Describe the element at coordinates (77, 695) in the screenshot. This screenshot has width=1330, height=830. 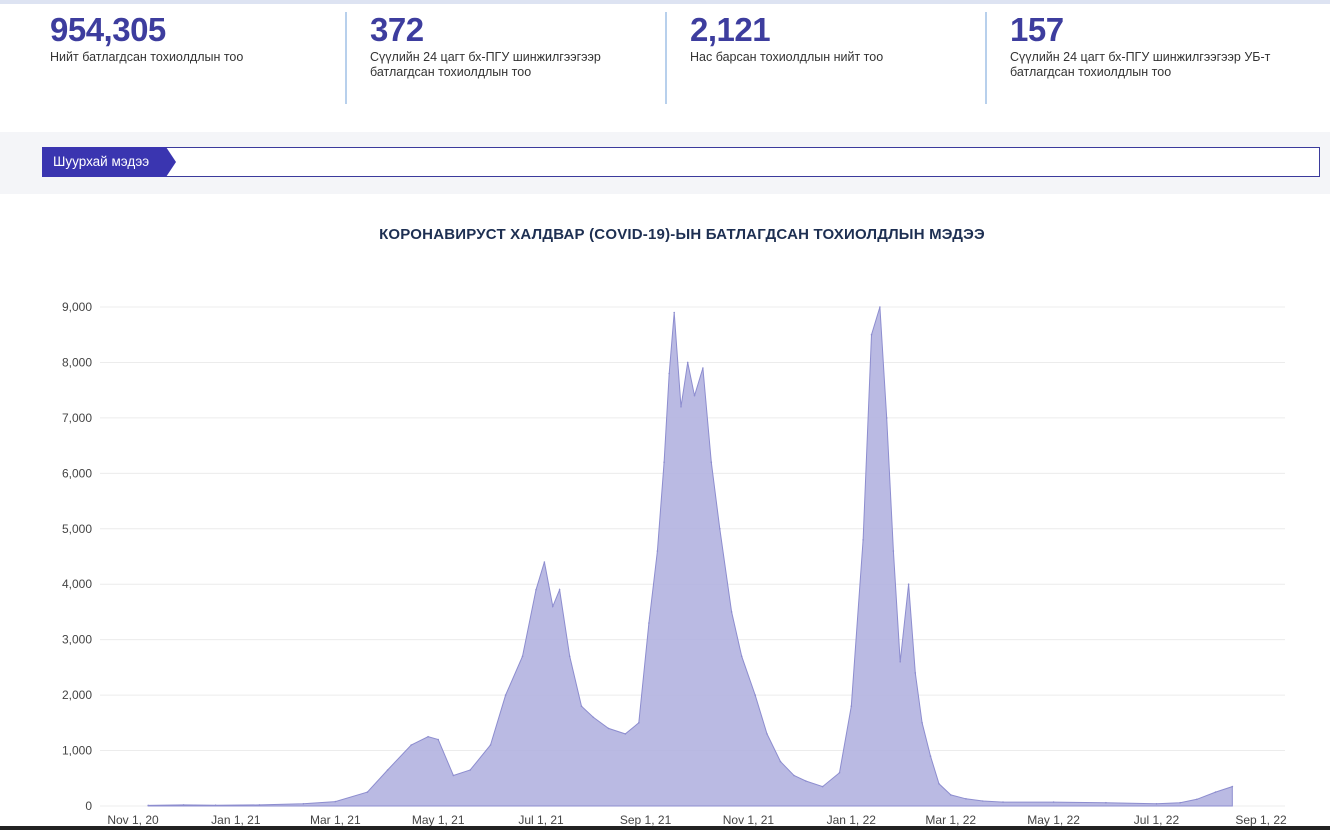
I see `y-tick-label: 2,000` at that location.